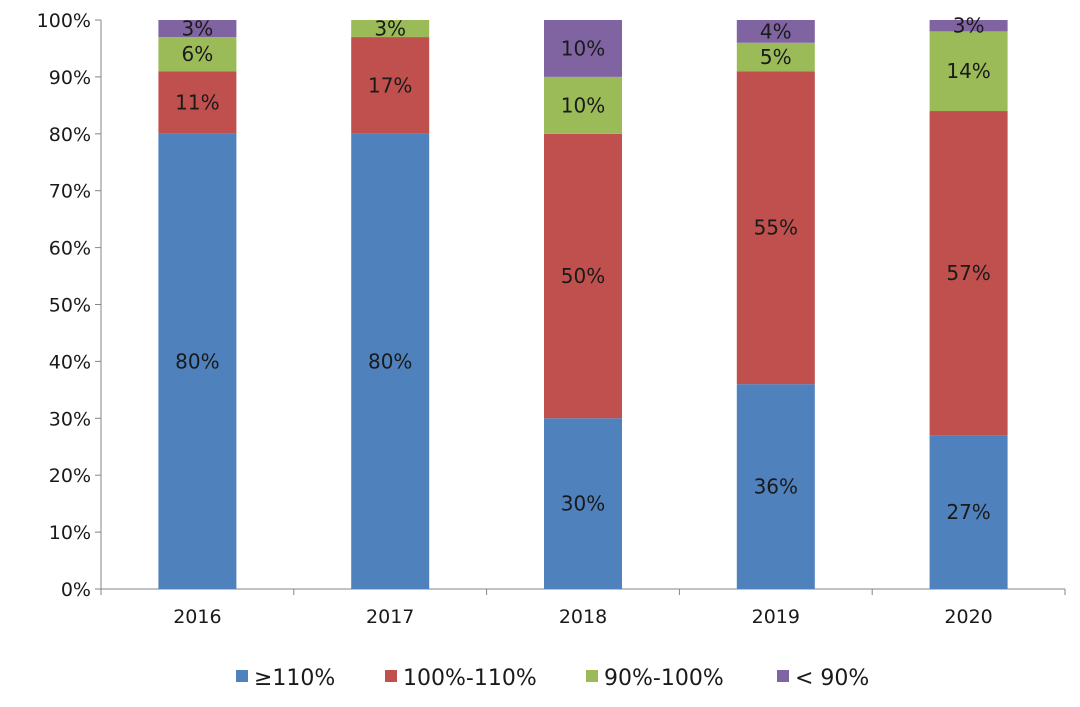  What do you see at coordinates (70, 135) in the screenshot?
I see `y-tick-label: 80%` at bounding box center [70, 135].